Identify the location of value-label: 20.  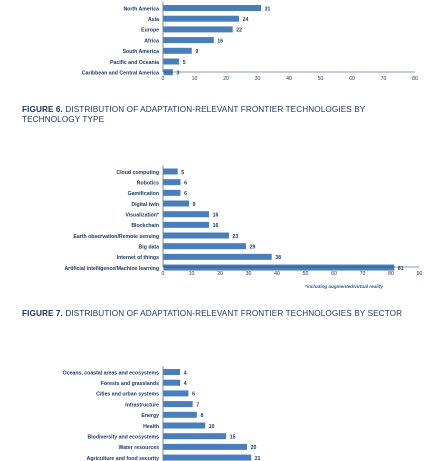
(254, 448).